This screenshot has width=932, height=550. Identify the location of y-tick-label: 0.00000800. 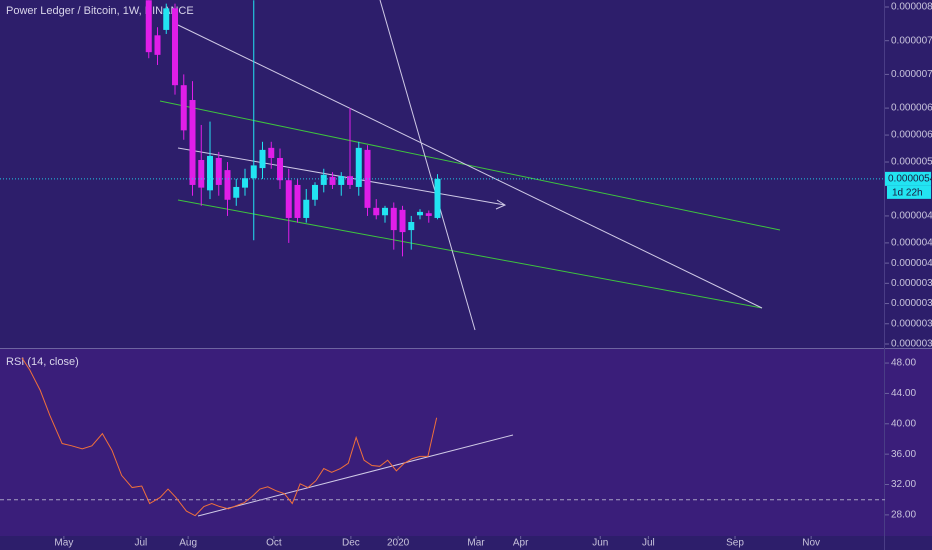
(911, 7).